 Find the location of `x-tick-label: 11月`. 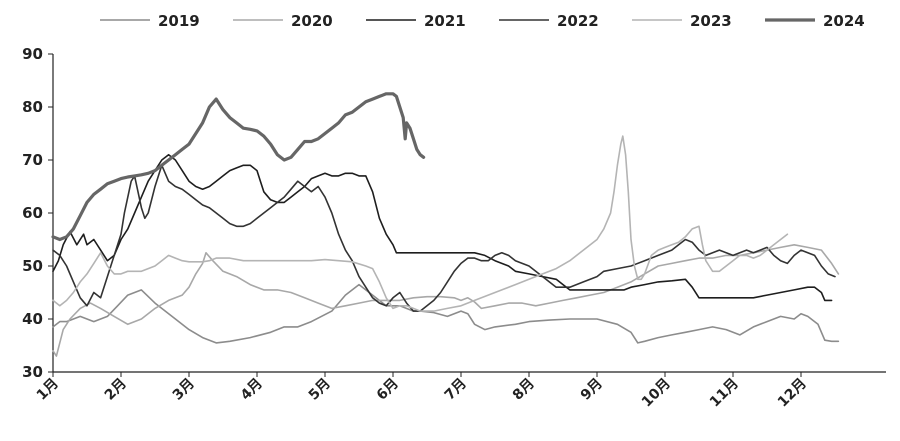

x-tick-label: 11月 is located at coordinates (724, 393).